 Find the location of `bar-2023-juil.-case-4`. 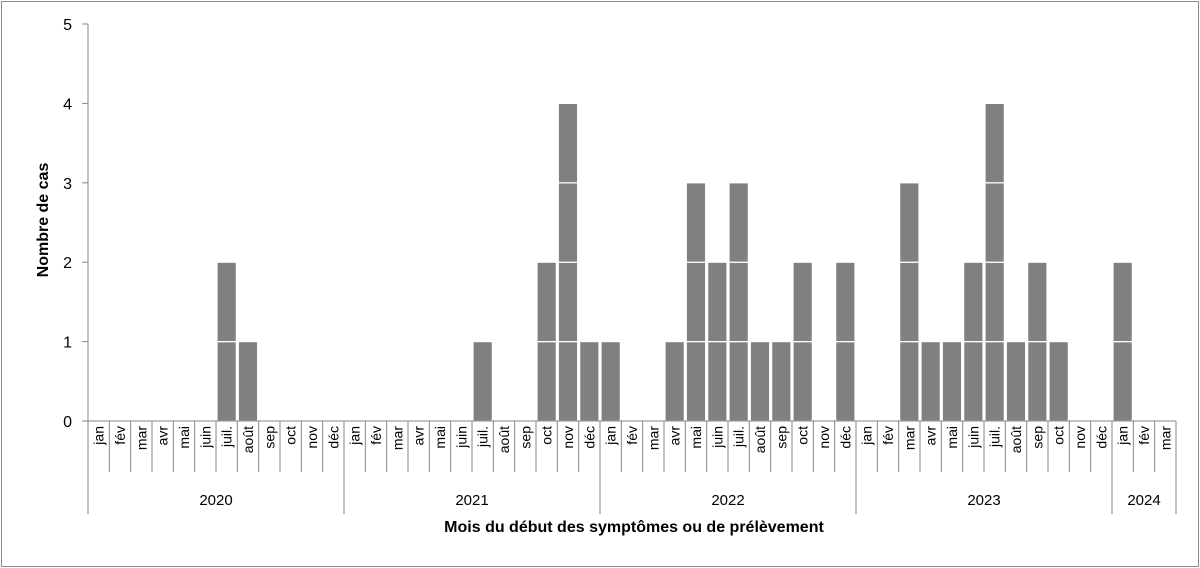

bar-2023-juil.-case-4 is located at coordinates (994, 143).